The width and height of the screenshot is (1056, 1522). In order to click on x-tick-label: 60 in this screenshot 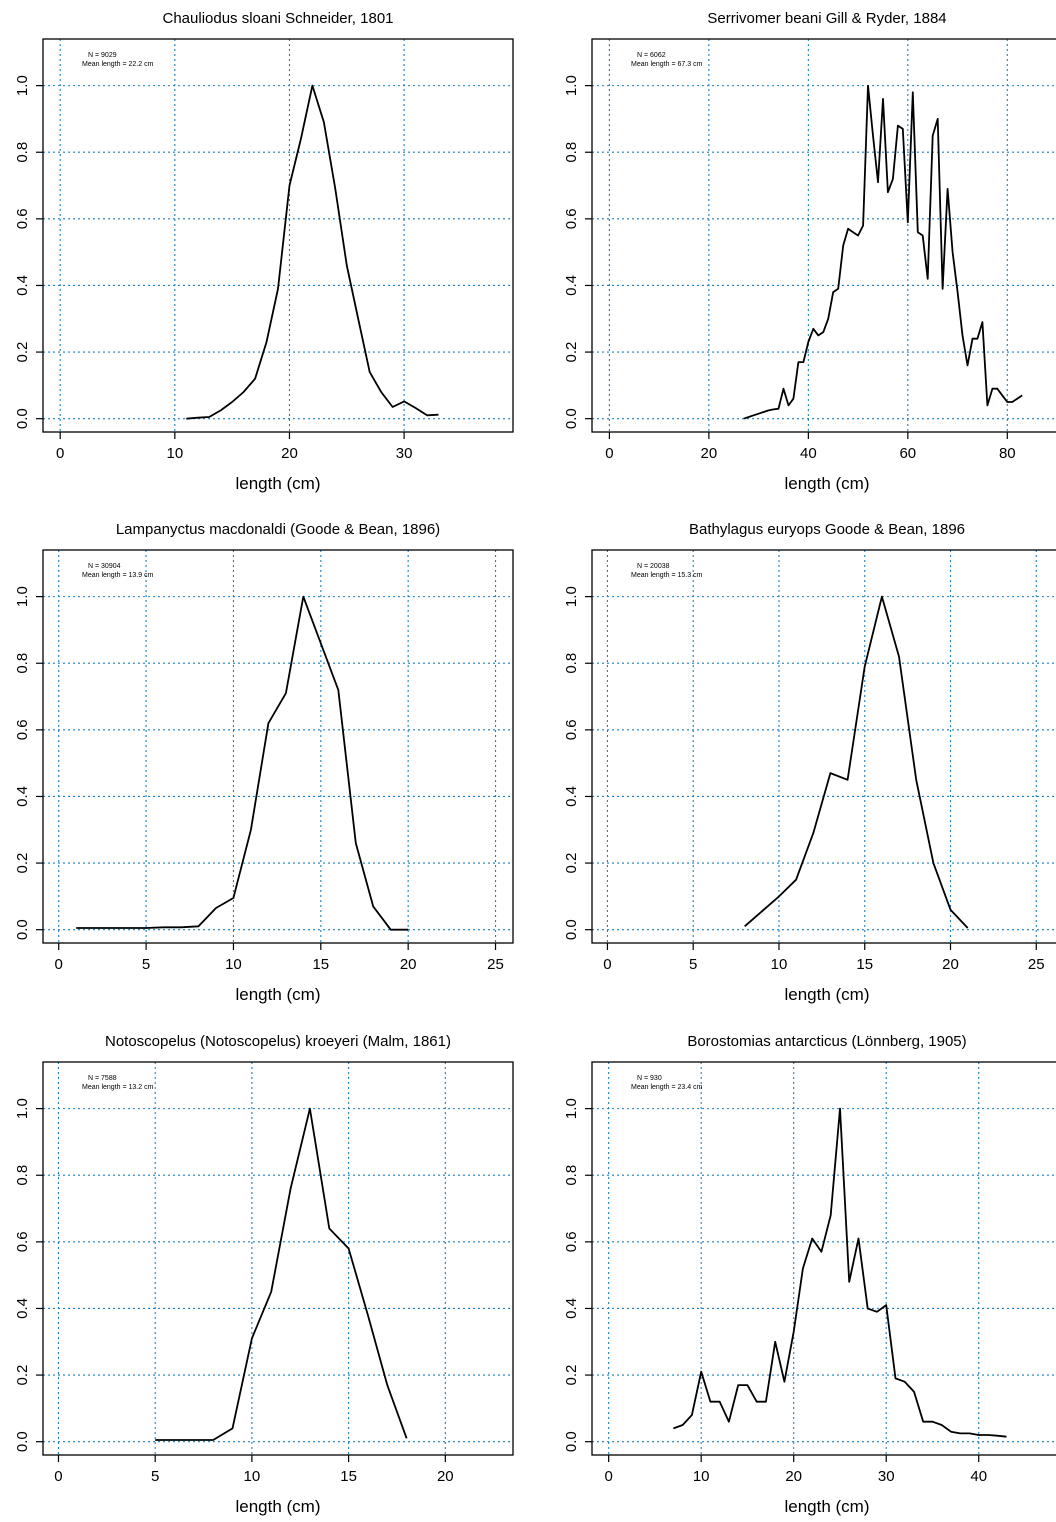, I will do `click(907, 453)`.